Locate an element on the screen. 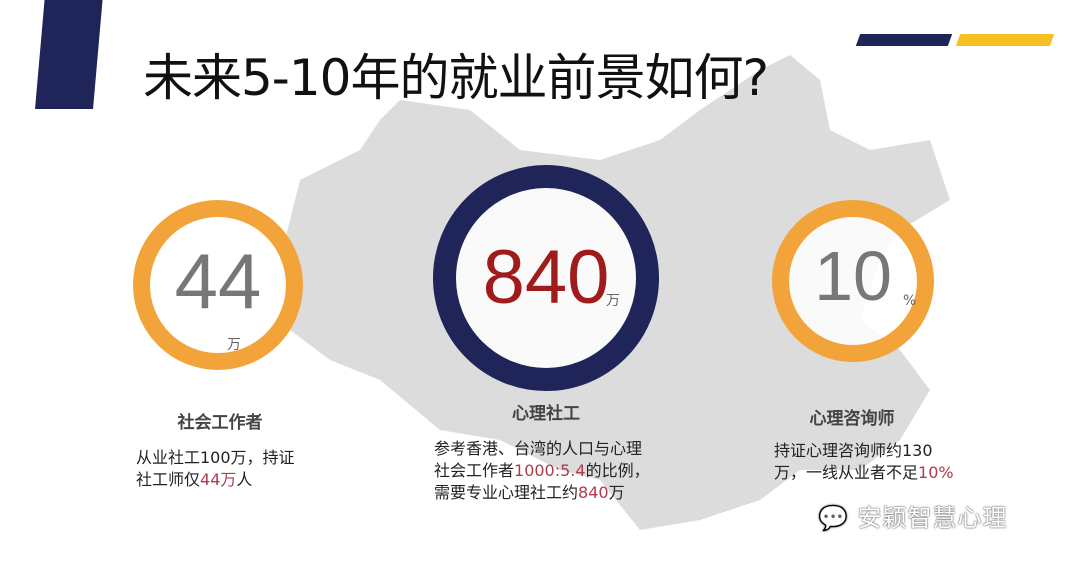 This screenshot has width=1080, height=564. page-title: 未来5-10年的就业前景如何? is located at coordinates (456, 78).